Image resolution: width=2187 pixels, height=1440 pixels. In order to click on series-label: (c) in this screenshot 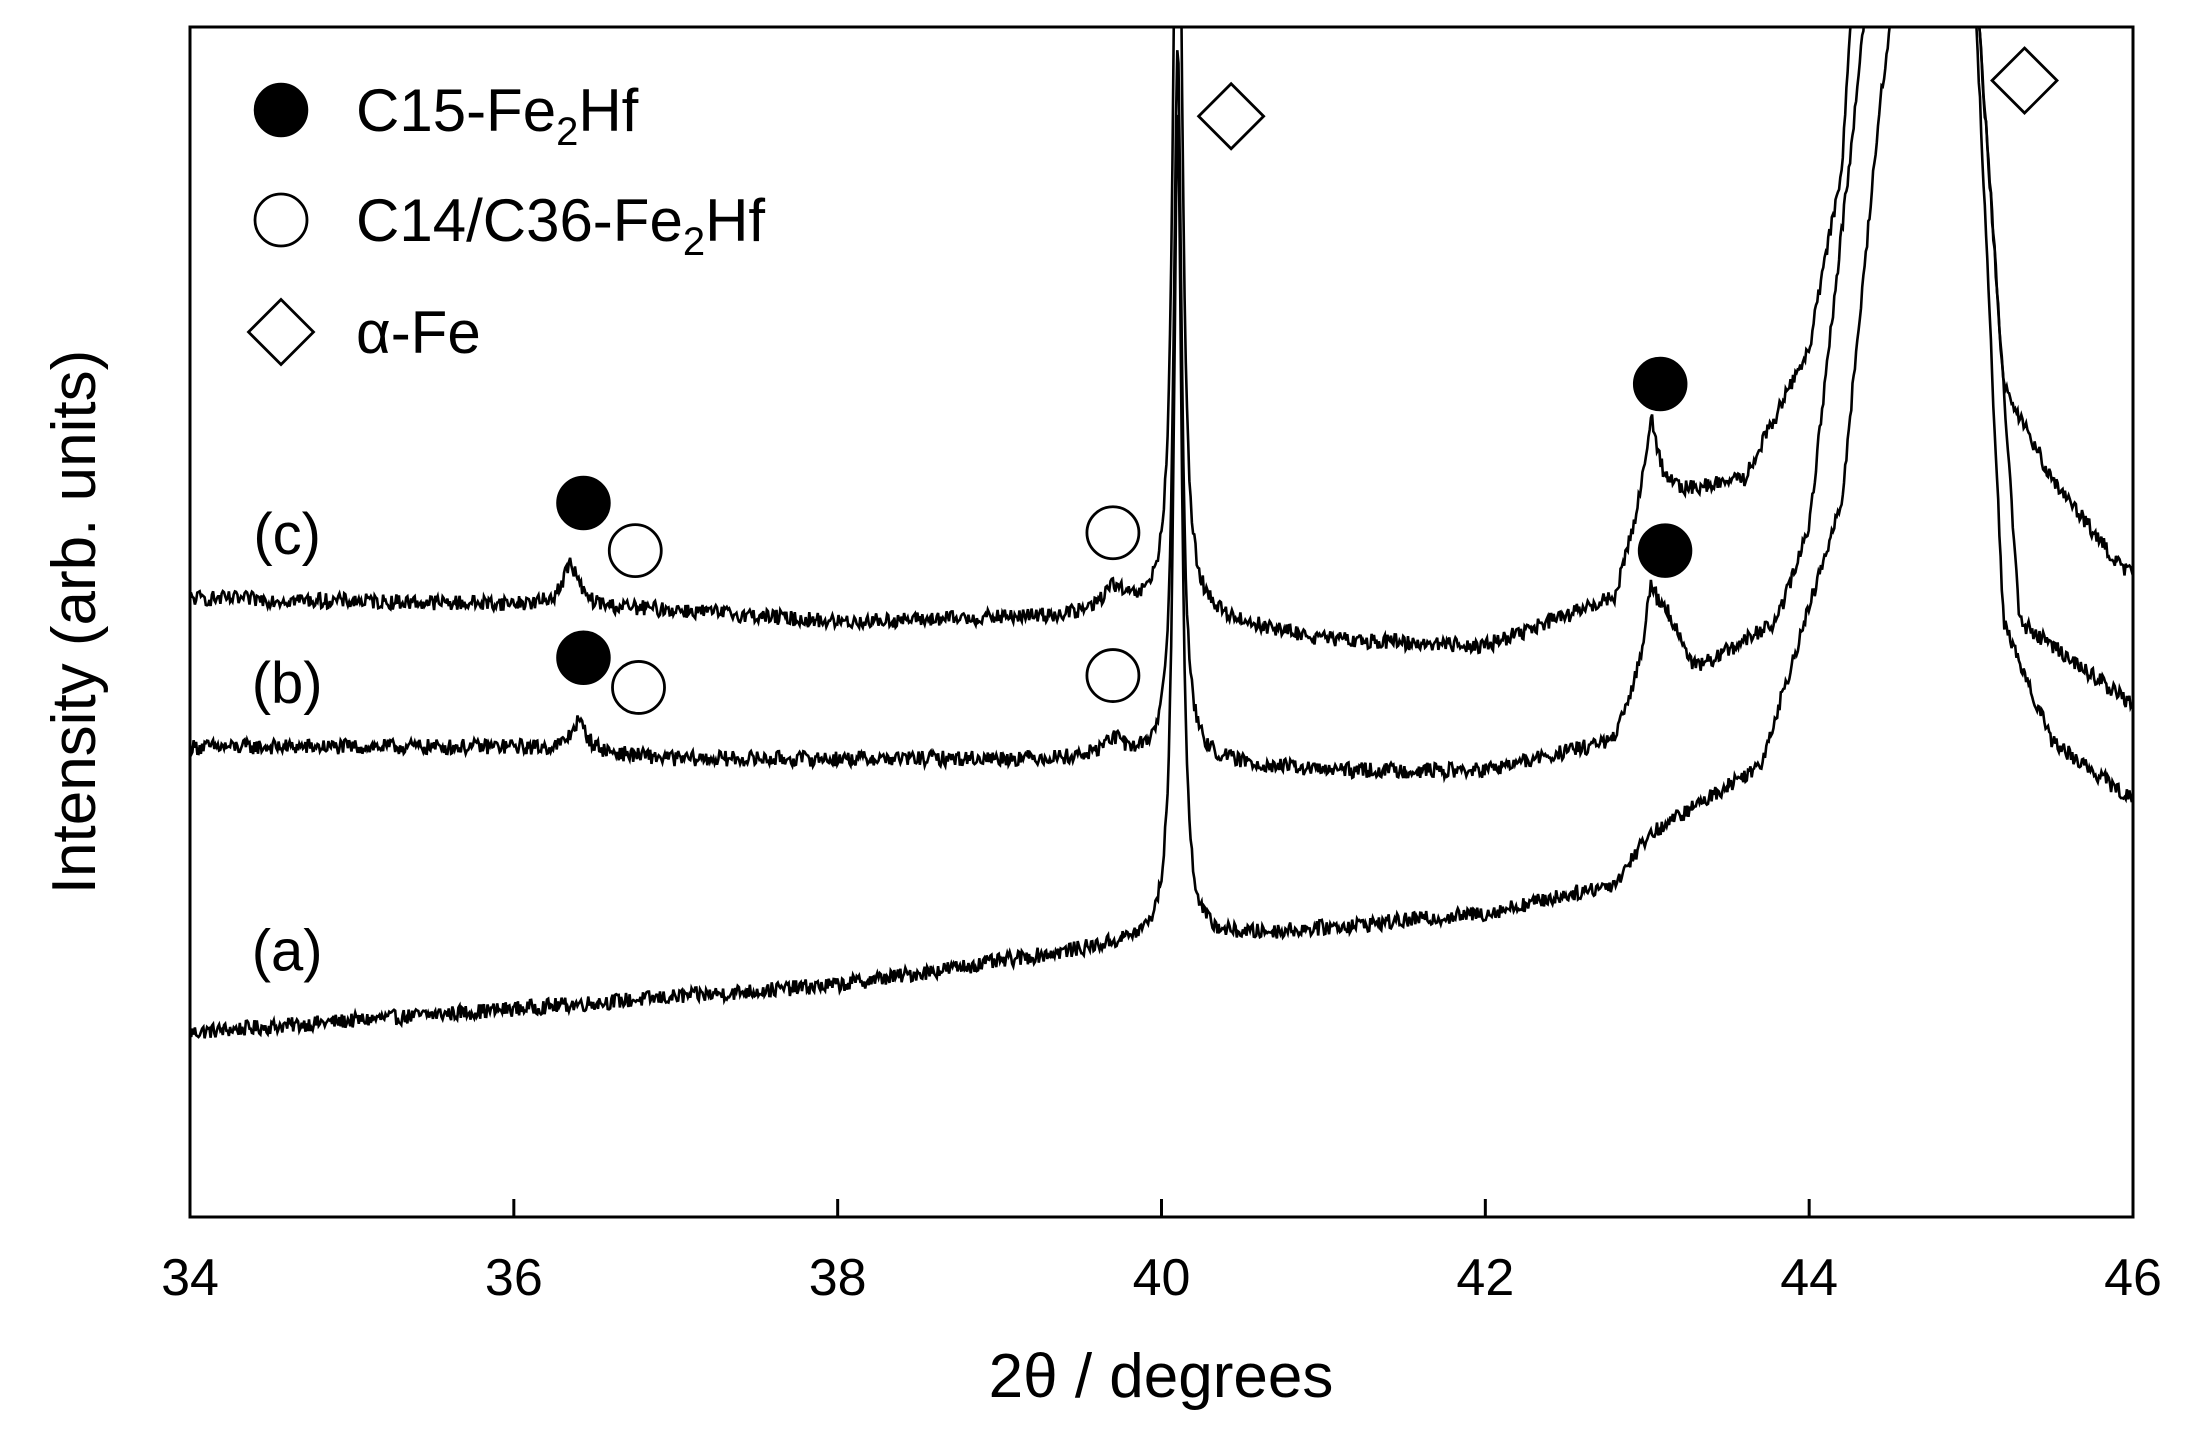, I will do `click(287, 534)`.